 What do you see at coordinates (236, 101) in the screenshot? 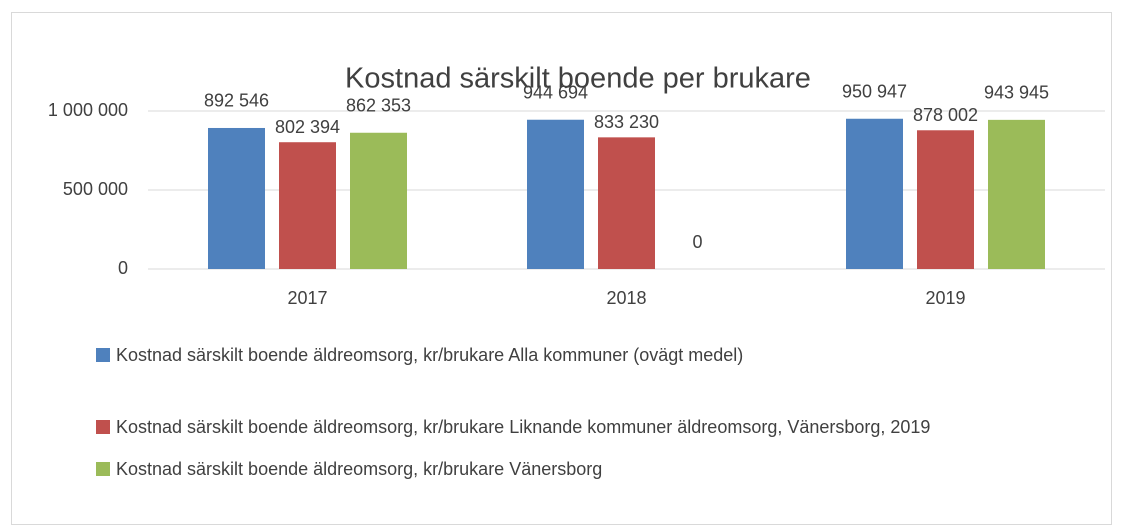
I see `data-label: 892 546` at bounding box center [236, 101].